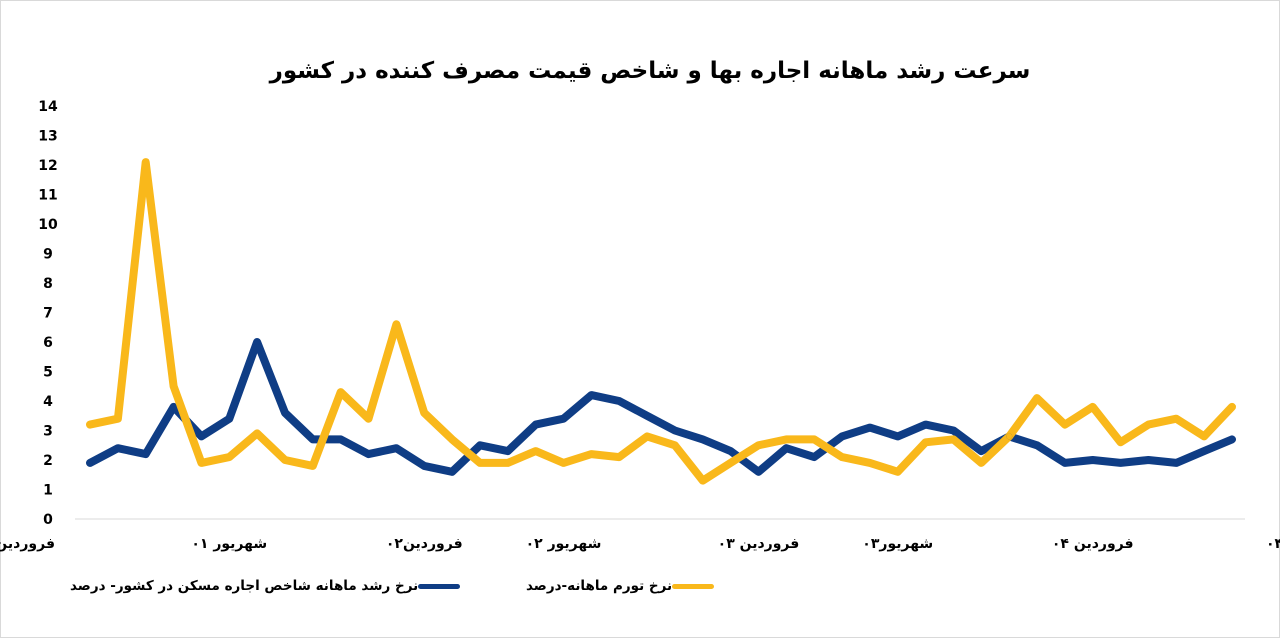 Image resolution: width=1280 pixels, height=638 pixels. What do you see at coordinates (47, 196) in the screenshot?
I see `y-tick-label: 11` at bounding box center [47, 196].